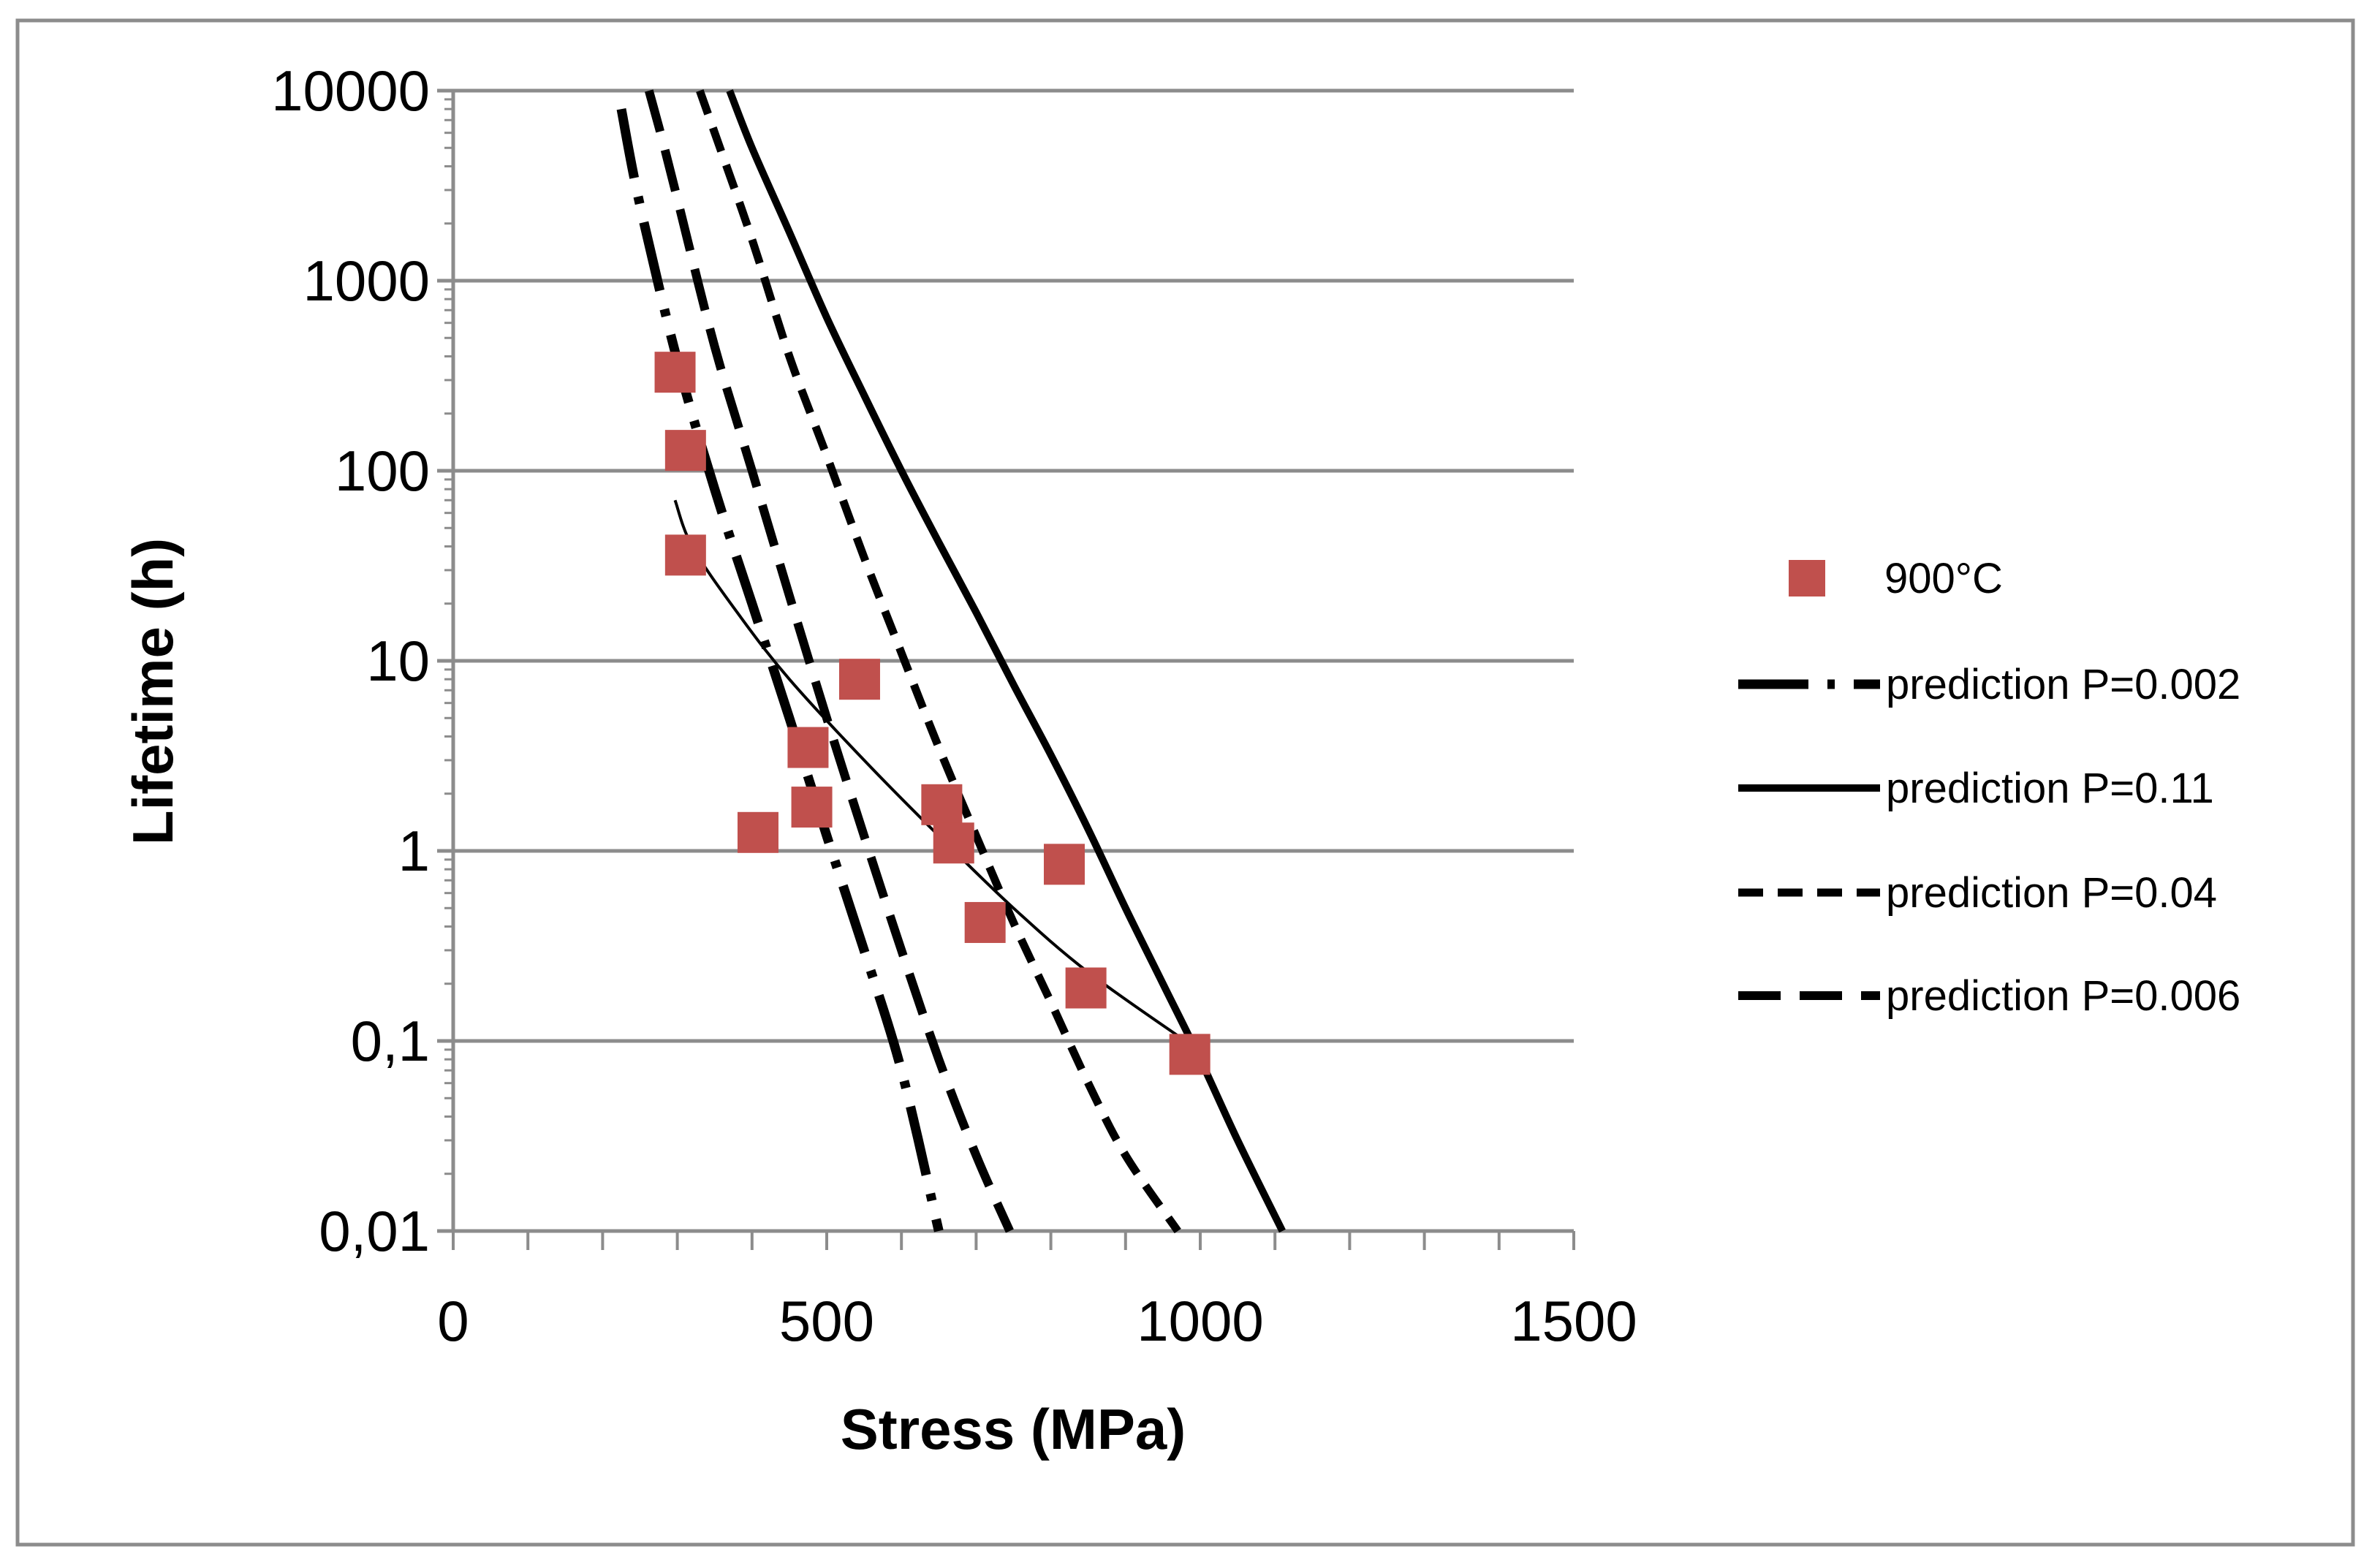 This screenshot has height=1568, width=2372. Describe the element at coordinates (2051, 893) in the screenshot. I see `legend-label: prediction P=0.04` at that location.